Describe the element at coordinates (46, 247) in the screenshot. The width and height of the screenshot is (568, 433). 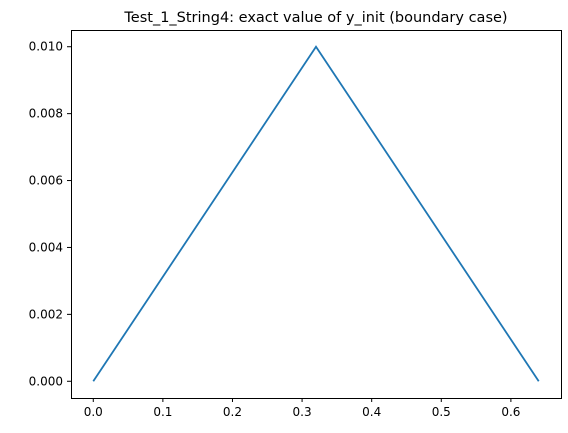
I see `y-tick-label: 0.004` at that location.